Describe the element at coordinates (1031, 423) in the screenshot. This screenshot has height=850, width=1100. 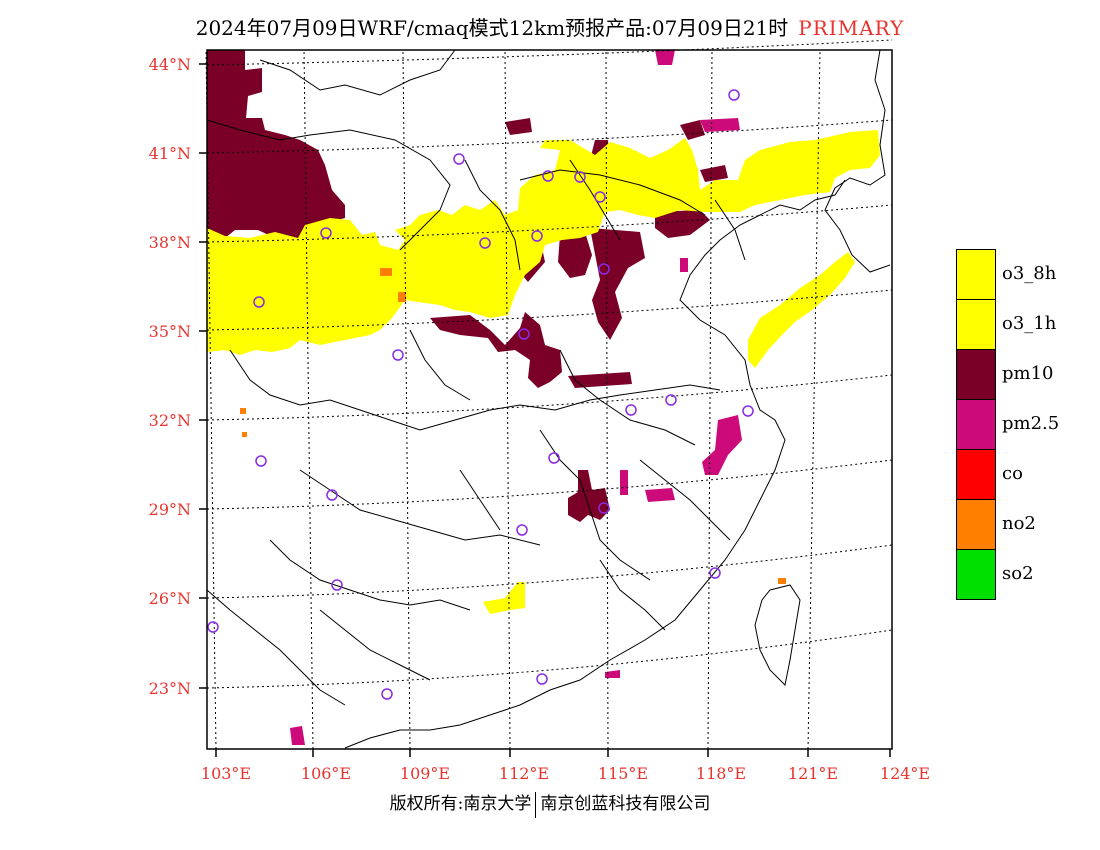
I see `legend-label-pm25: pm2.5` at that location.